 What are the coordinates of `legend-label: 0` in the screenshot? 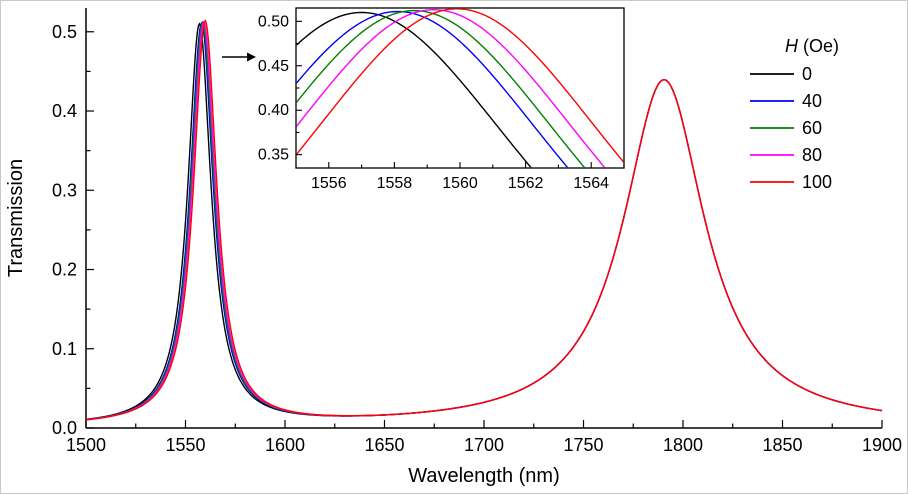 It's located at (807, 74).